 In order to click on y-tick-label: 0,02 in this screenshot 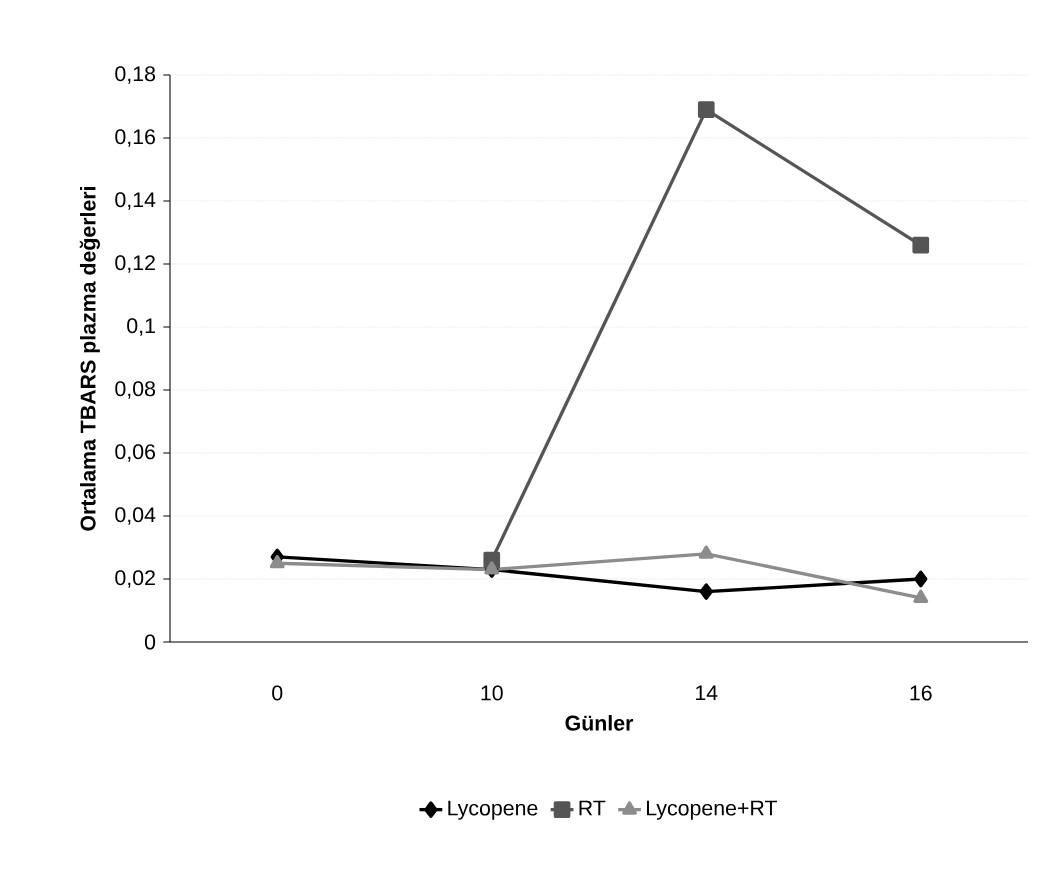, I will do `click(135, 579)`.